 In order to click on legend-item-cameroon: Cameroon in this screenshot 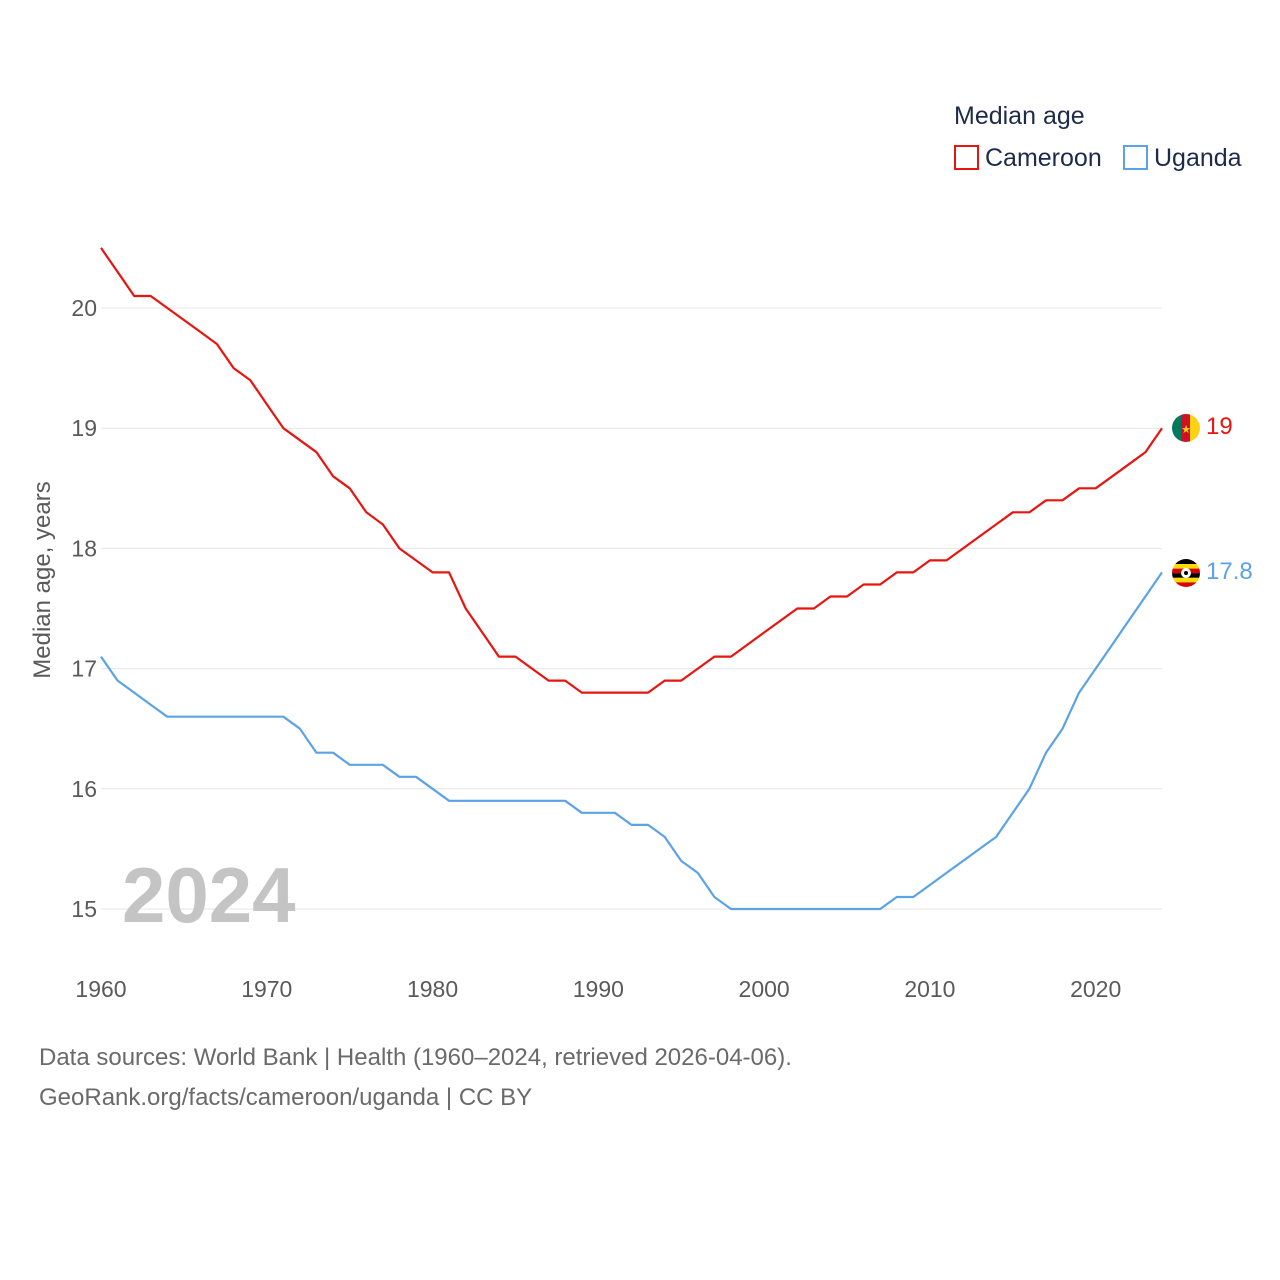, I will do `click(1028, 158)`.